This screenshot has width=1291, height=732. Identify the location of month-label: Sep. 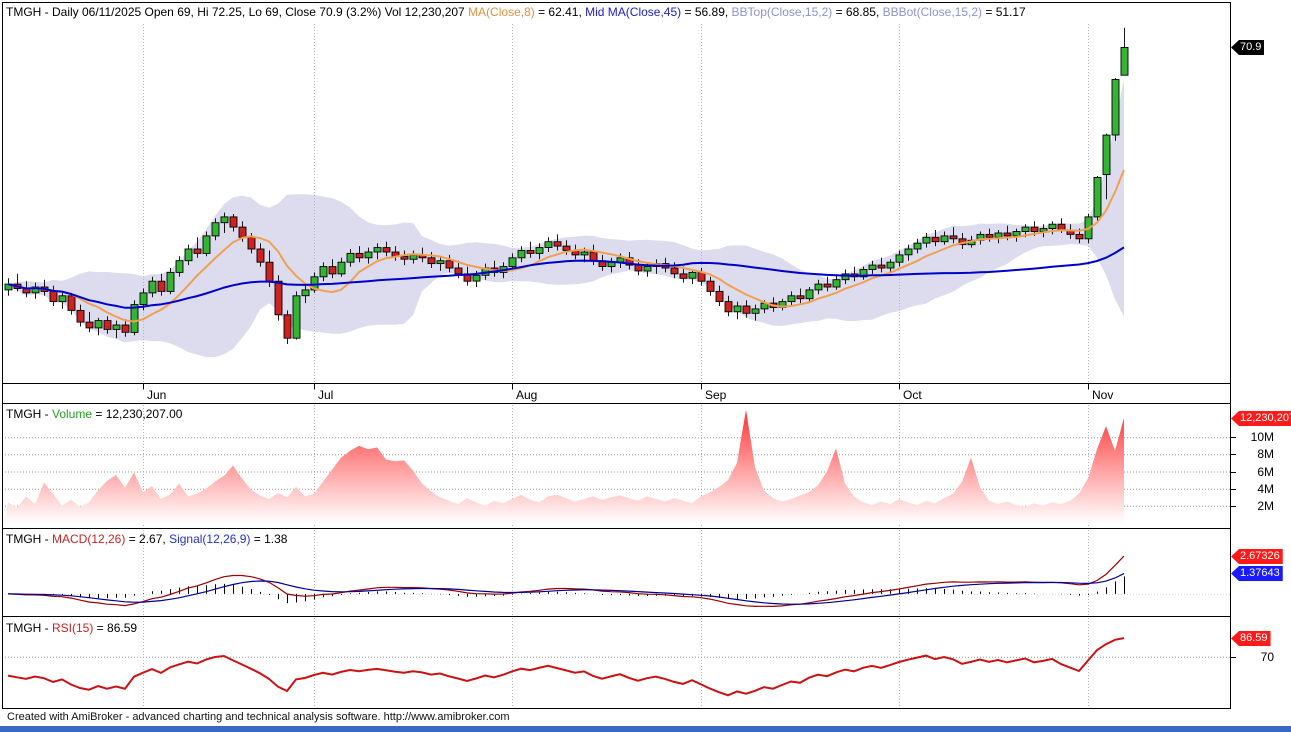
(716, 395).